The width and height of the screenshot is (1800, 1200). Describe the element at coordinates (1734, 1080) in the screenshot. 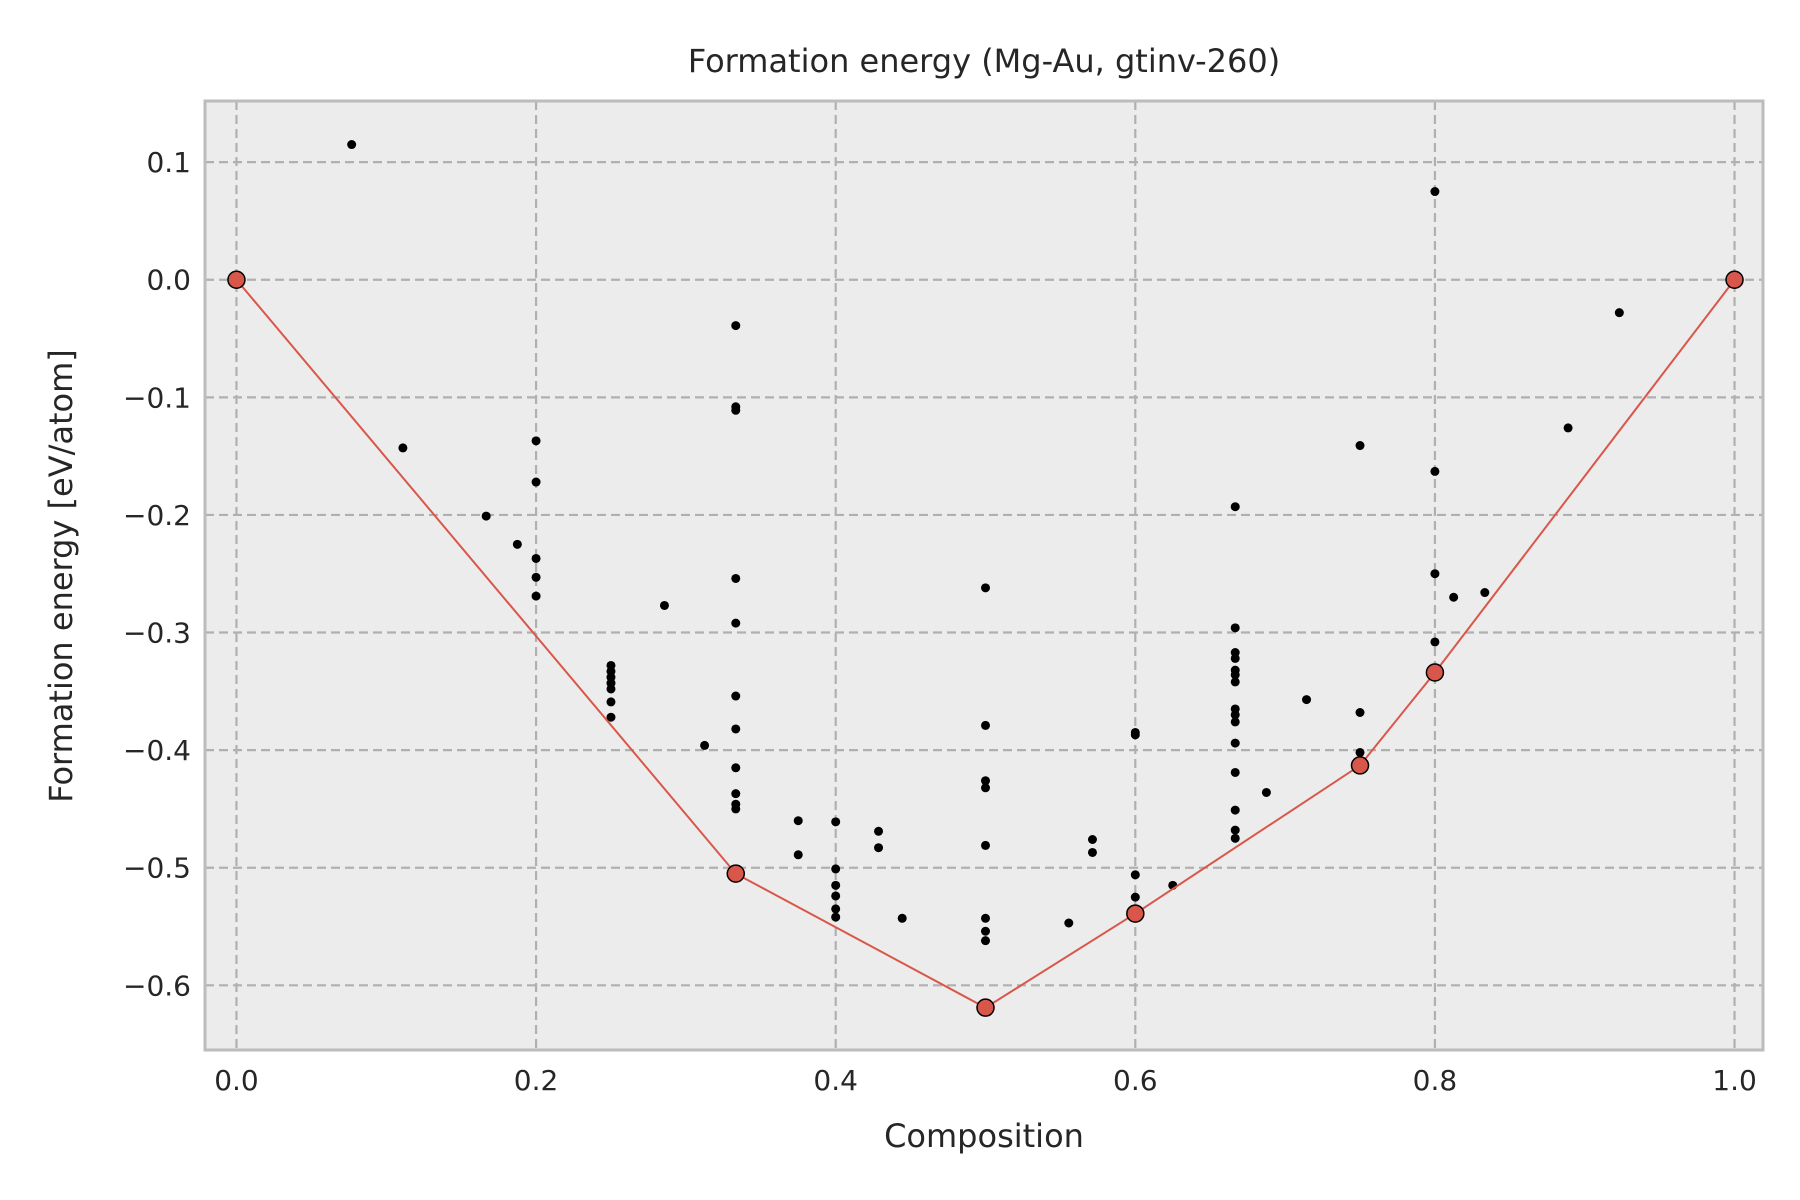

I see `x-tick-label: 1.0` at that location.